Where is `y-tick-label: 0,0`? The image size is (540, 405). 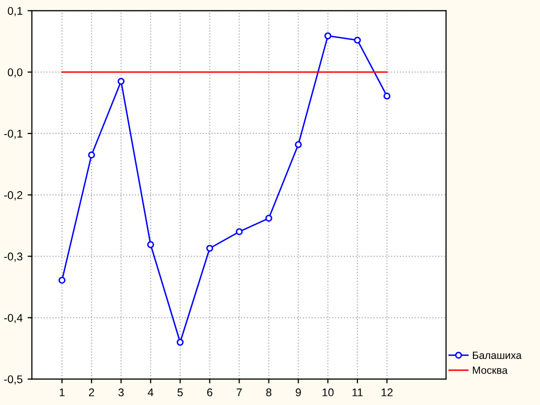 y-tick-label: 0,0 is located at coordinates (15, 73).